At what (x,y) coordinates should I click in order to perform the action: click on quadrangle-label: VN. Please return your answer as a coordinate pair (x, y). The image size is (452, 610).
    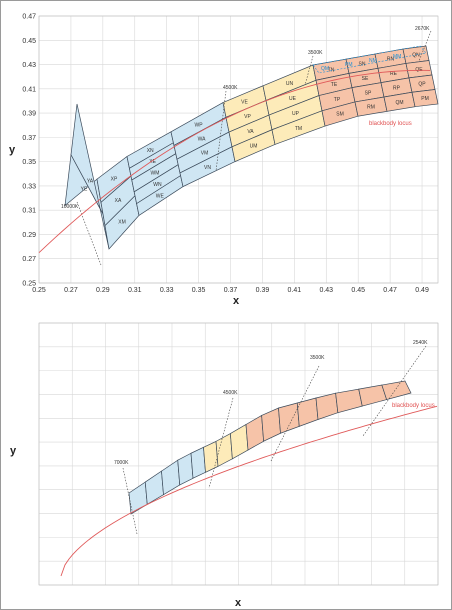
    Looking at the image, I should click on (207, 168).